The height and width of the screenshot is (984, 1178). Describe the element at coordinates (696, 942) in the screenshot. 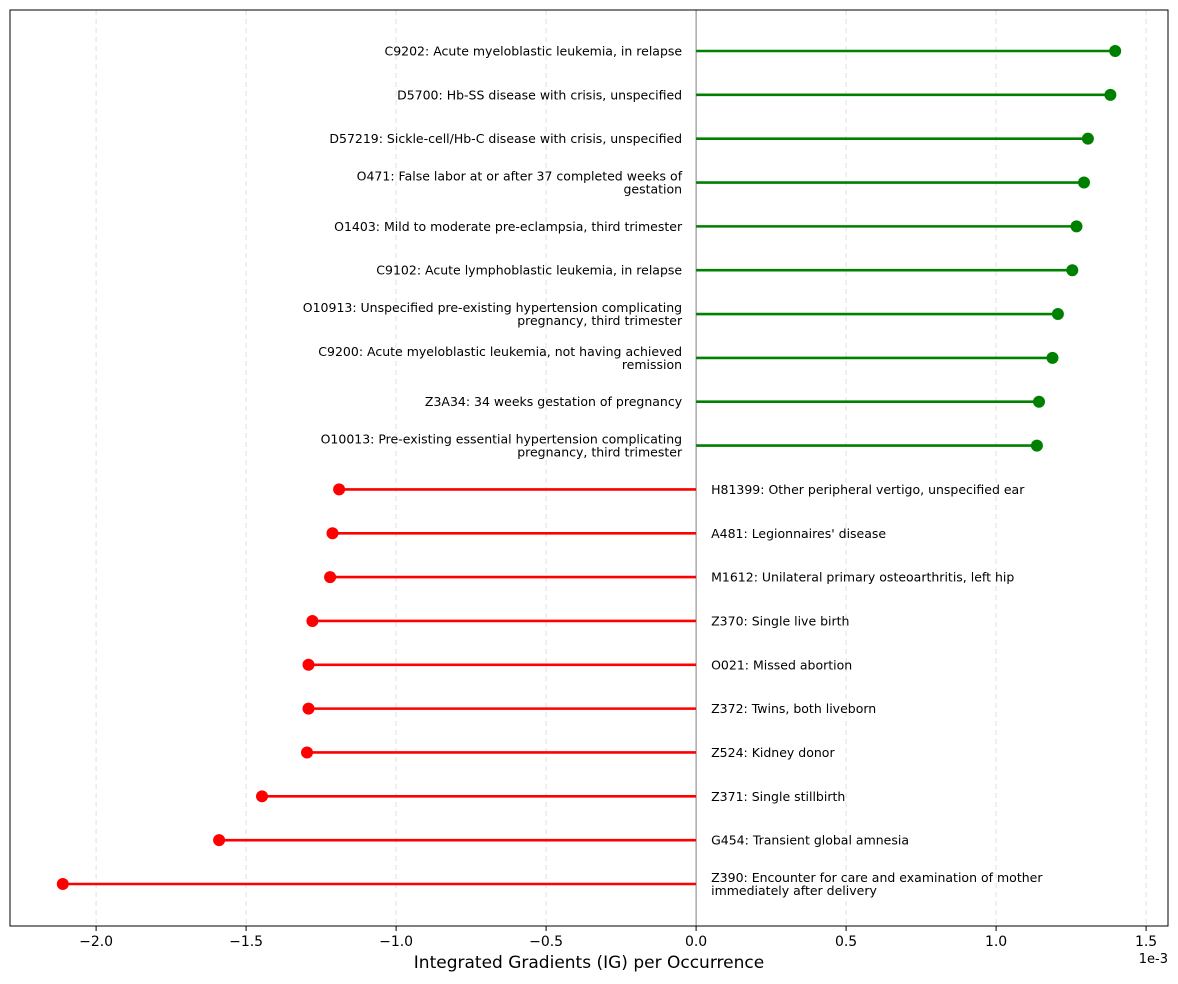

I see `x-tick-label: 0.0` at that location.